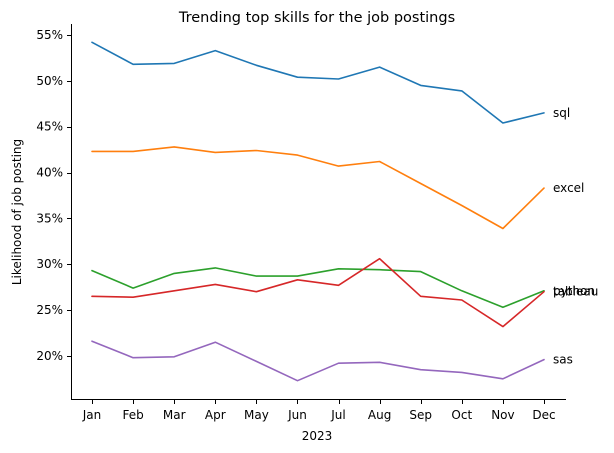 The width and height of the screenshot is (614, 453). I want to click on chart-title: Trending top skills for the job postings, so click(316, 18).